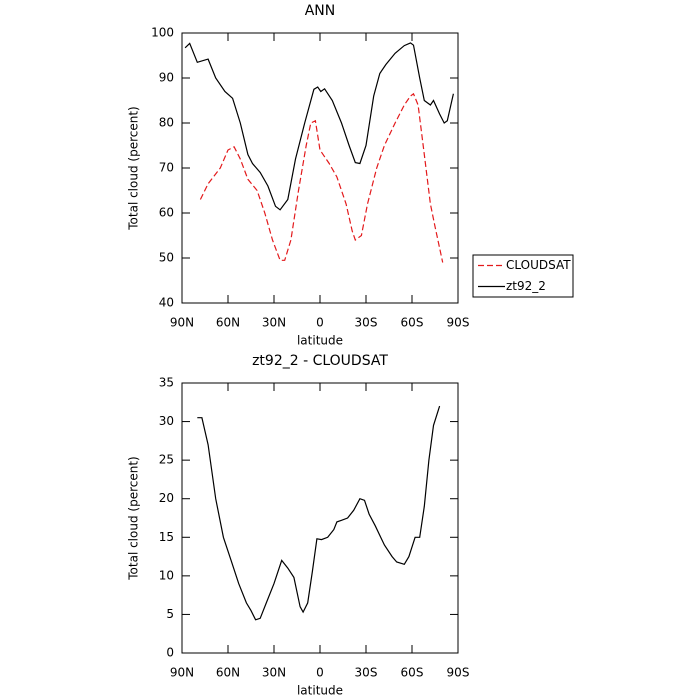 The image size is (700, 700). Describe the element at coordinates (166, 168) in the screenshot. I see `y-tick-label: 70` at that location.